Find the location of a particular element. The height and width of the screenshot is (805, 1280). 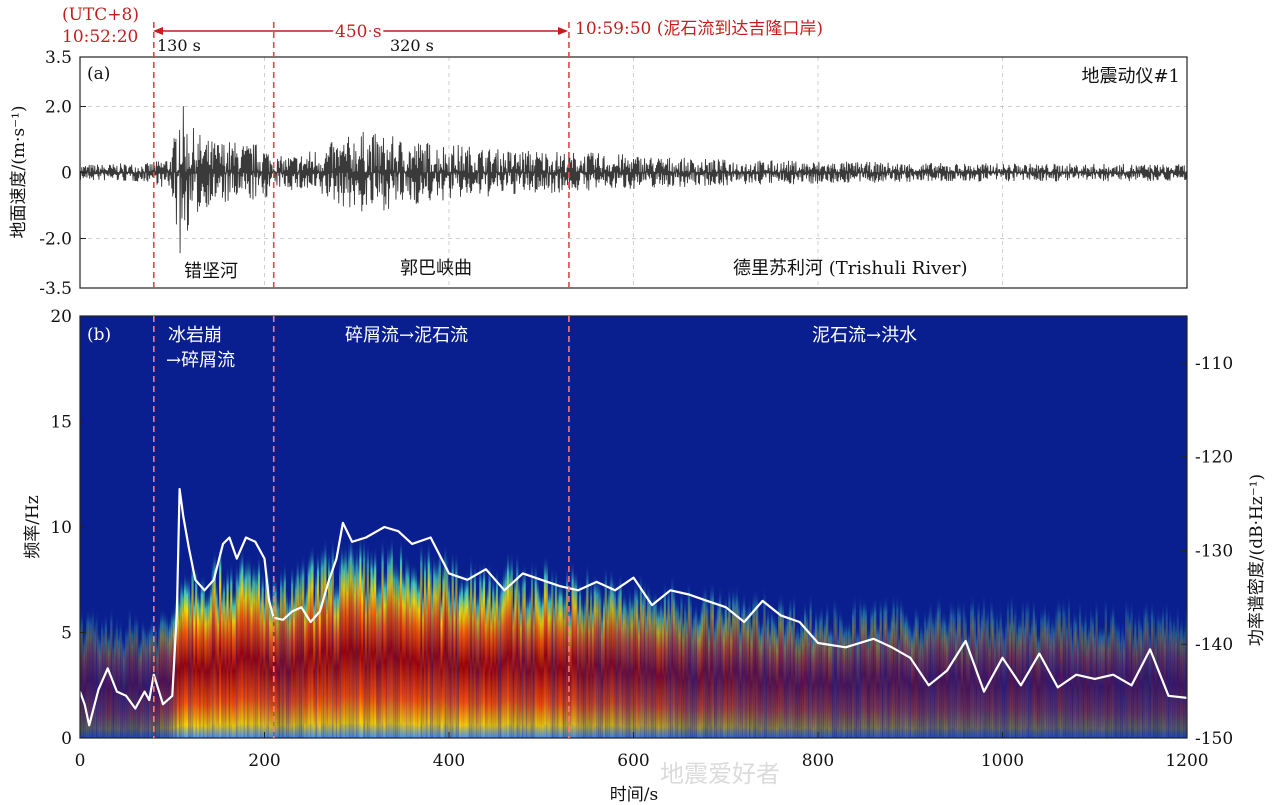

phase-label-2: 碎屑流→泥石流 is located at coordinates (406, 335).